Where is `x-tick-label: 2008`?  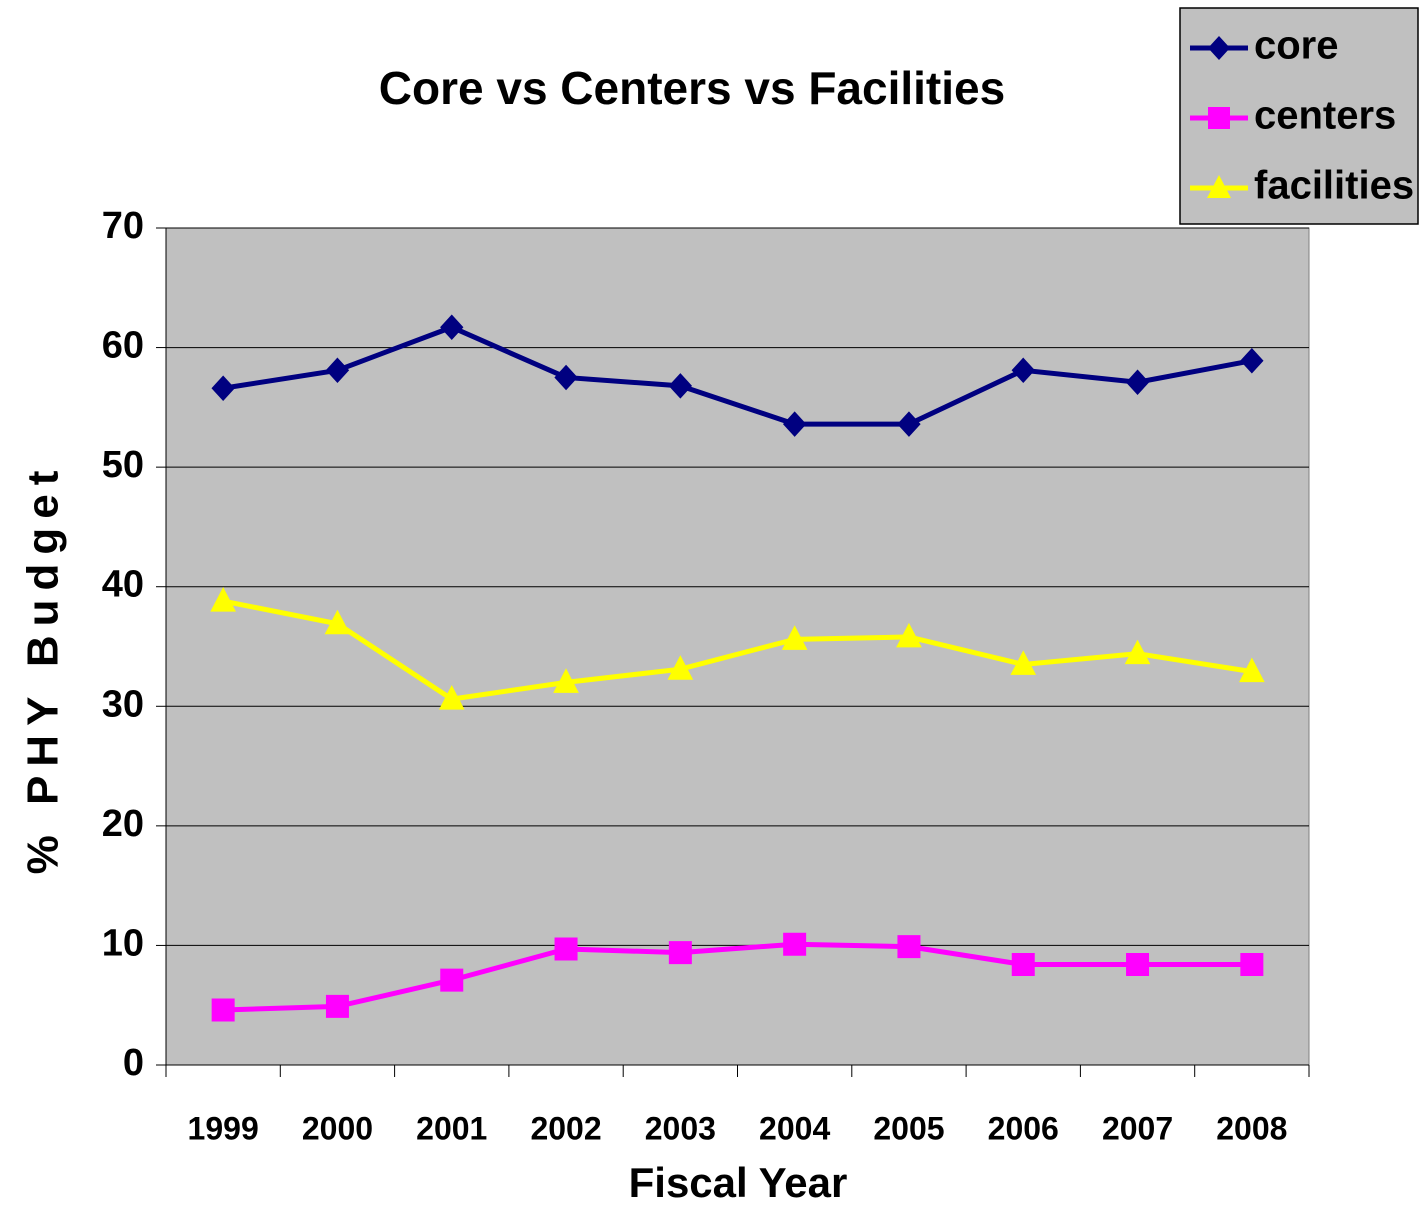
x-tick-label: 2008 is located at coordinates (1251, 1128).